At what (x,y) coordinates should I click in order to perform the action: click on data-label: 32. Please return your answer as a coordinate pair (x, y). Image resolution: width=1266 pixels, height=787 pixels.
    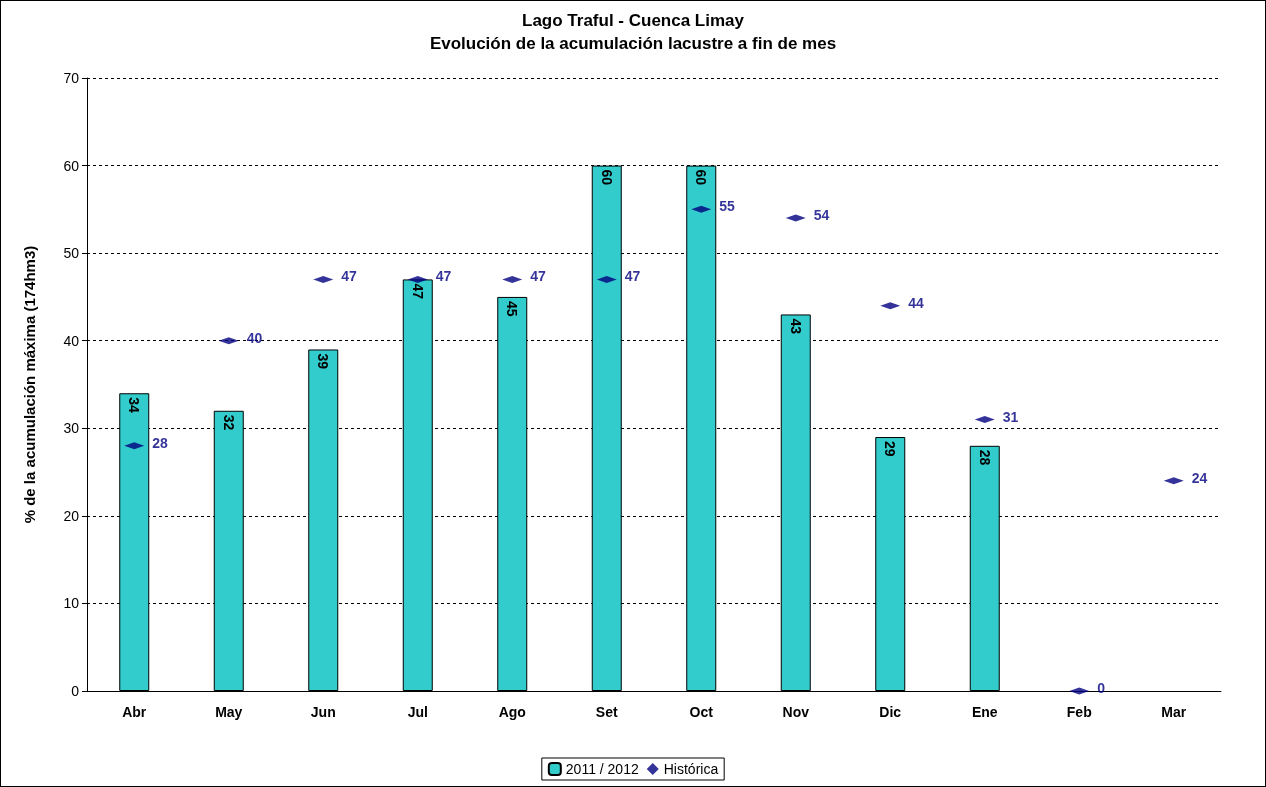
    Looking at the image, I should click on (228, 422).